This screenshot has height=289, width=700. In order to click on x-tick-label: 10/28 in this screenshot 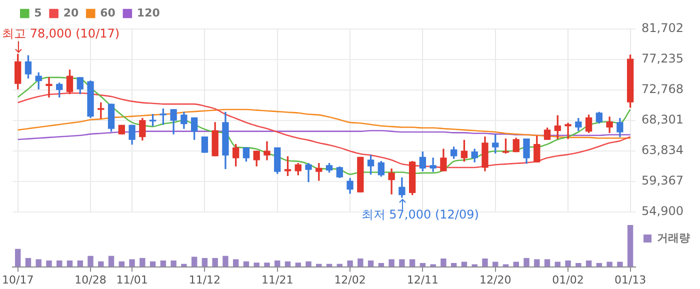, I will do `click(90, 279)`.